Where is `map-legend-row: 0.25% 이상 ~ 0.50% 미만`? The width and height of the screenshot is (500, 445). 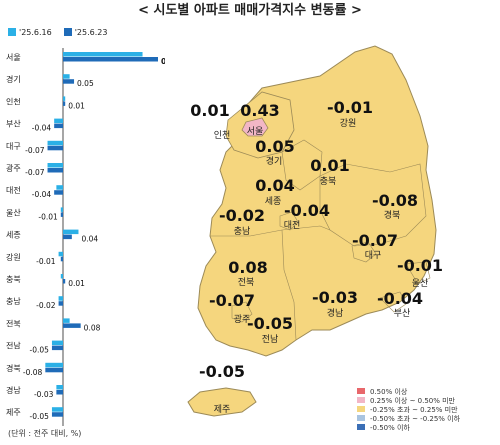
map-legend-row: 0.25% 이상 ~ 0.50% 미만 is located at coordinates (408, 401).